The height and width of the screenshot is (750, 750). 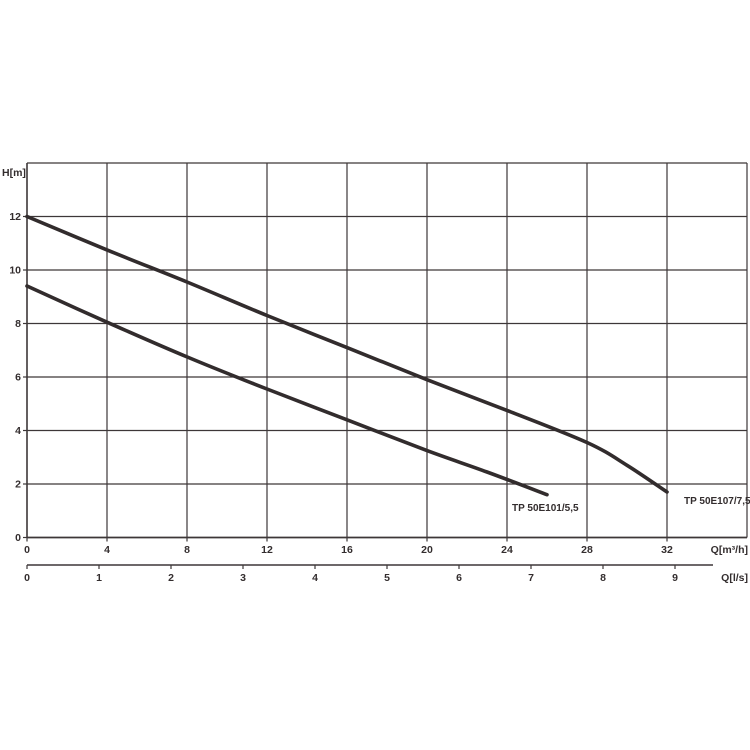 What do you see at coordinates (15, 271) in the screenshot?
I see `y-tick-label: 10` at bounding box center [15, 271].